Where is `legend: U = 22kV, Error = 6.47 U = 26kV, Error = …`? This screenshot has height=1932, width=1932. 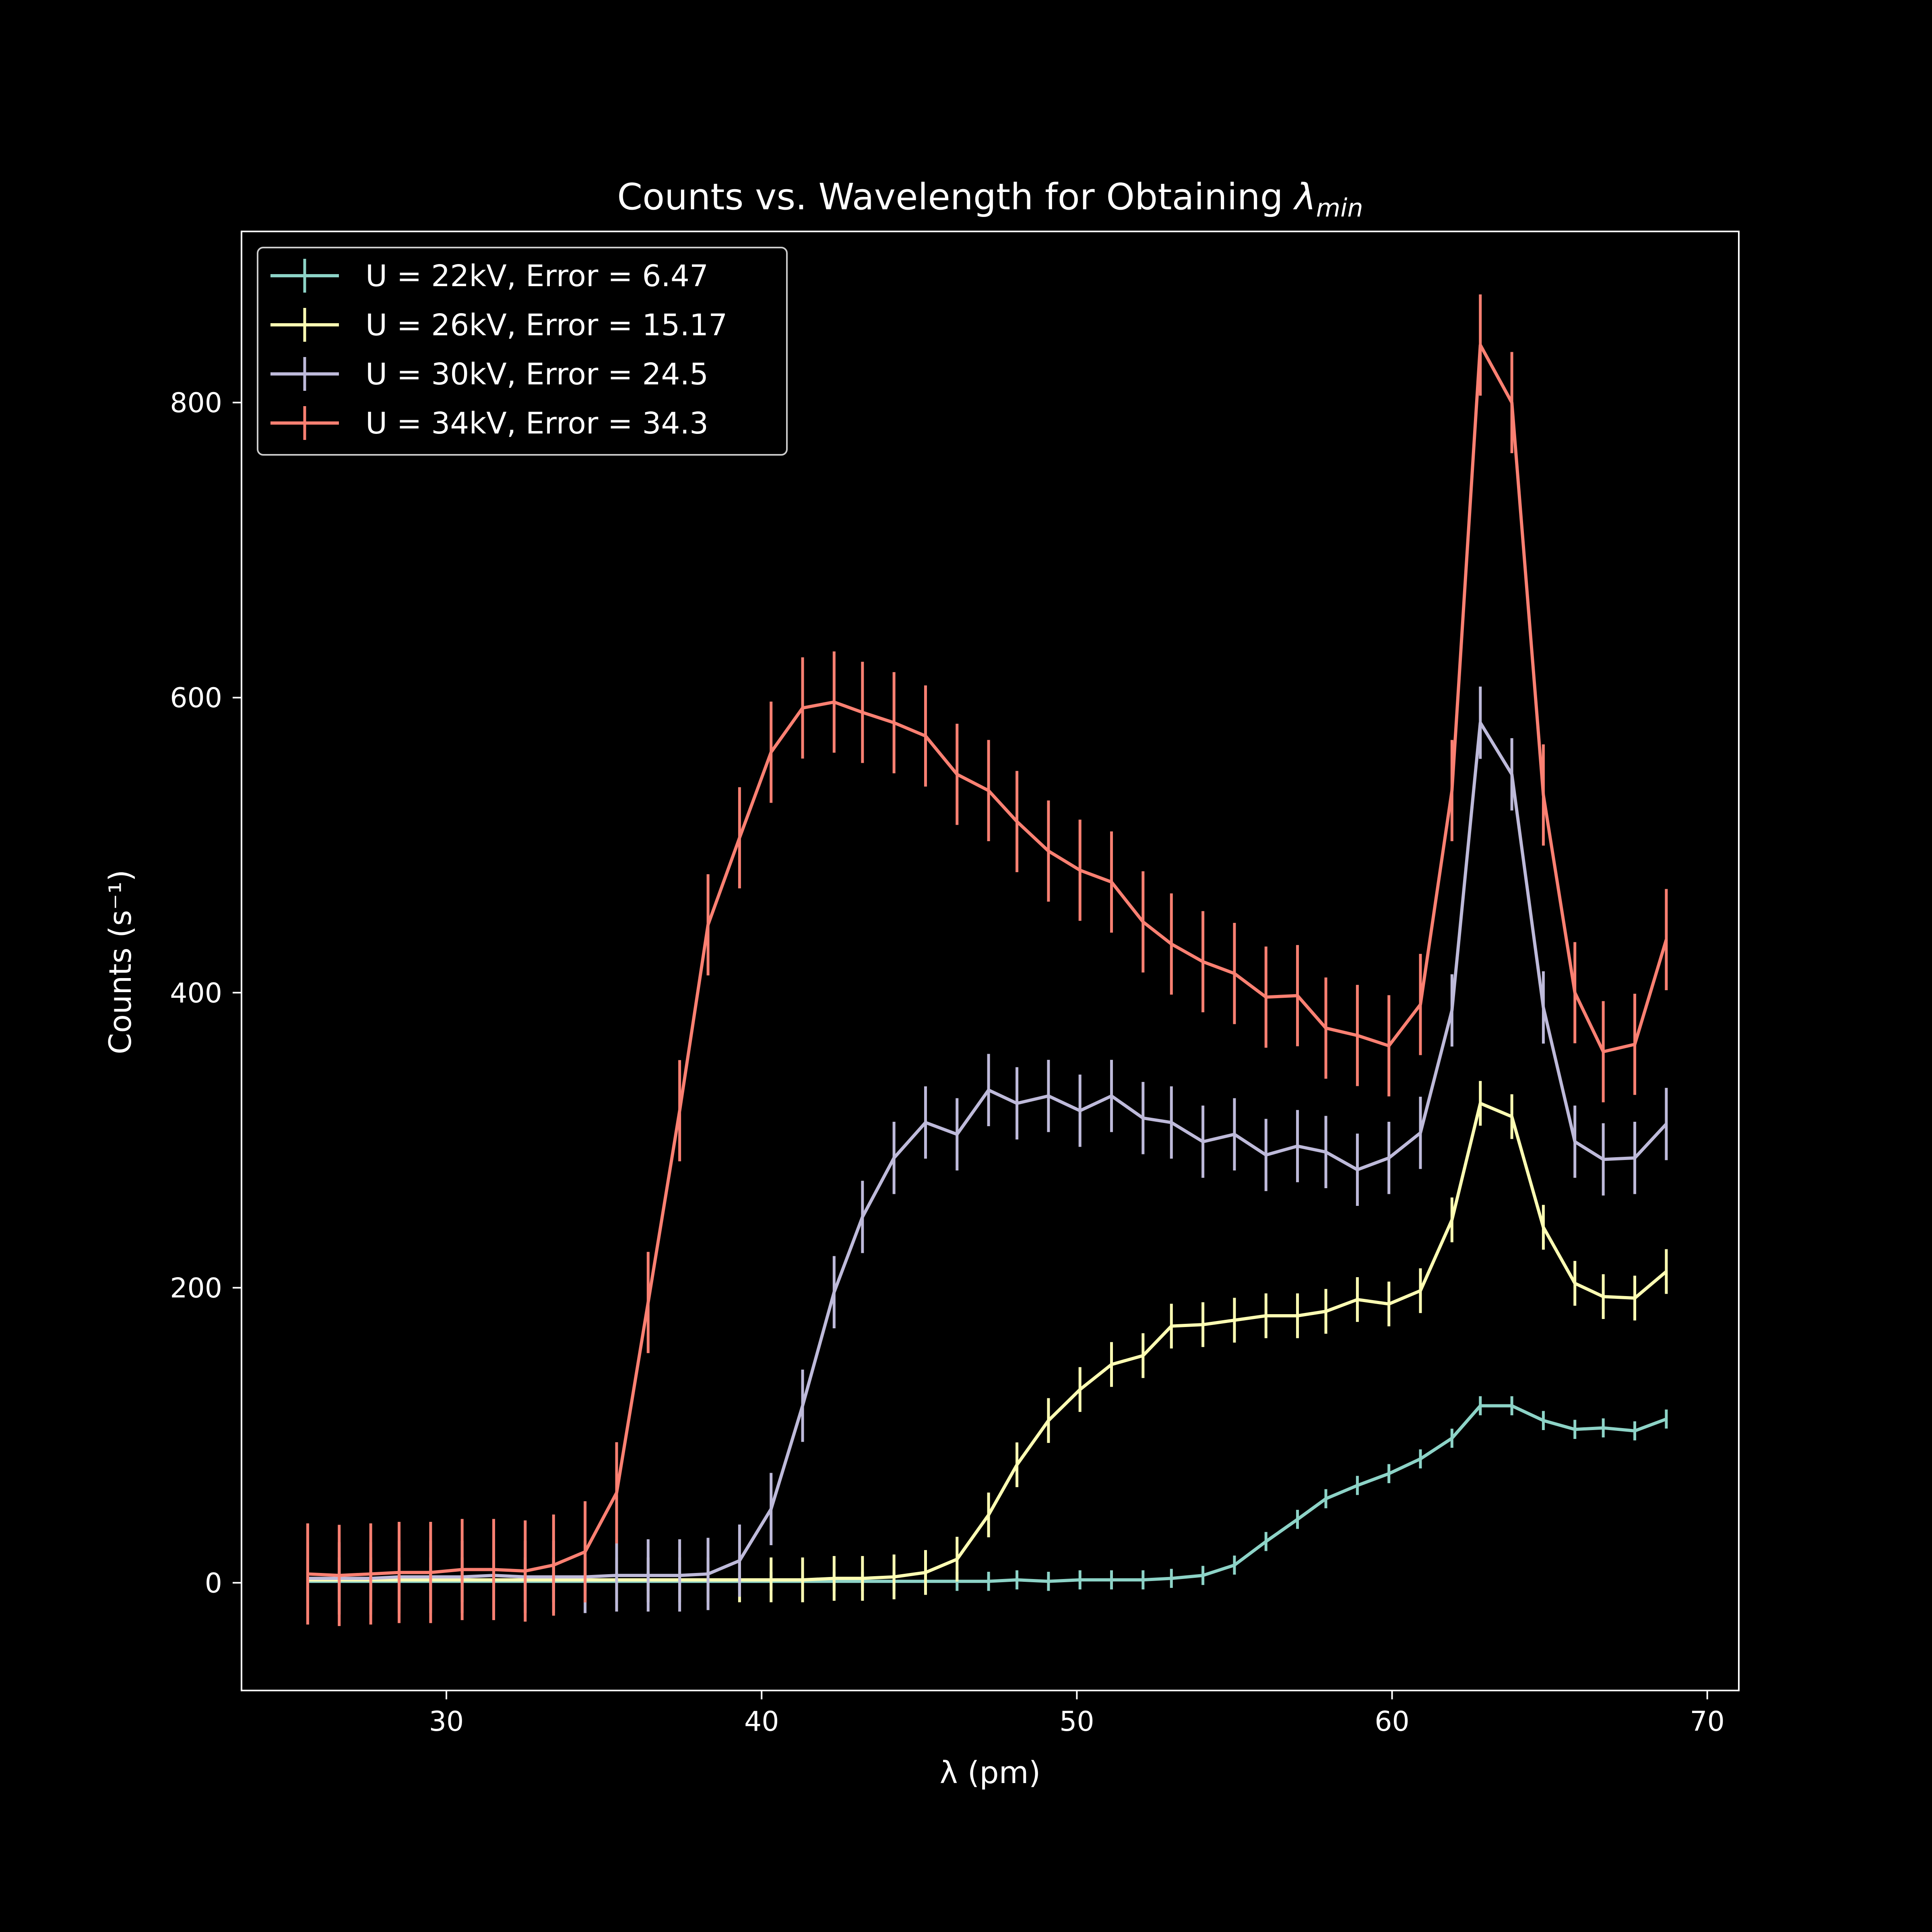 legend: U = 22kV, Error = 6.47 U = 26kV, Error = … is located at coordinates (522, 351).